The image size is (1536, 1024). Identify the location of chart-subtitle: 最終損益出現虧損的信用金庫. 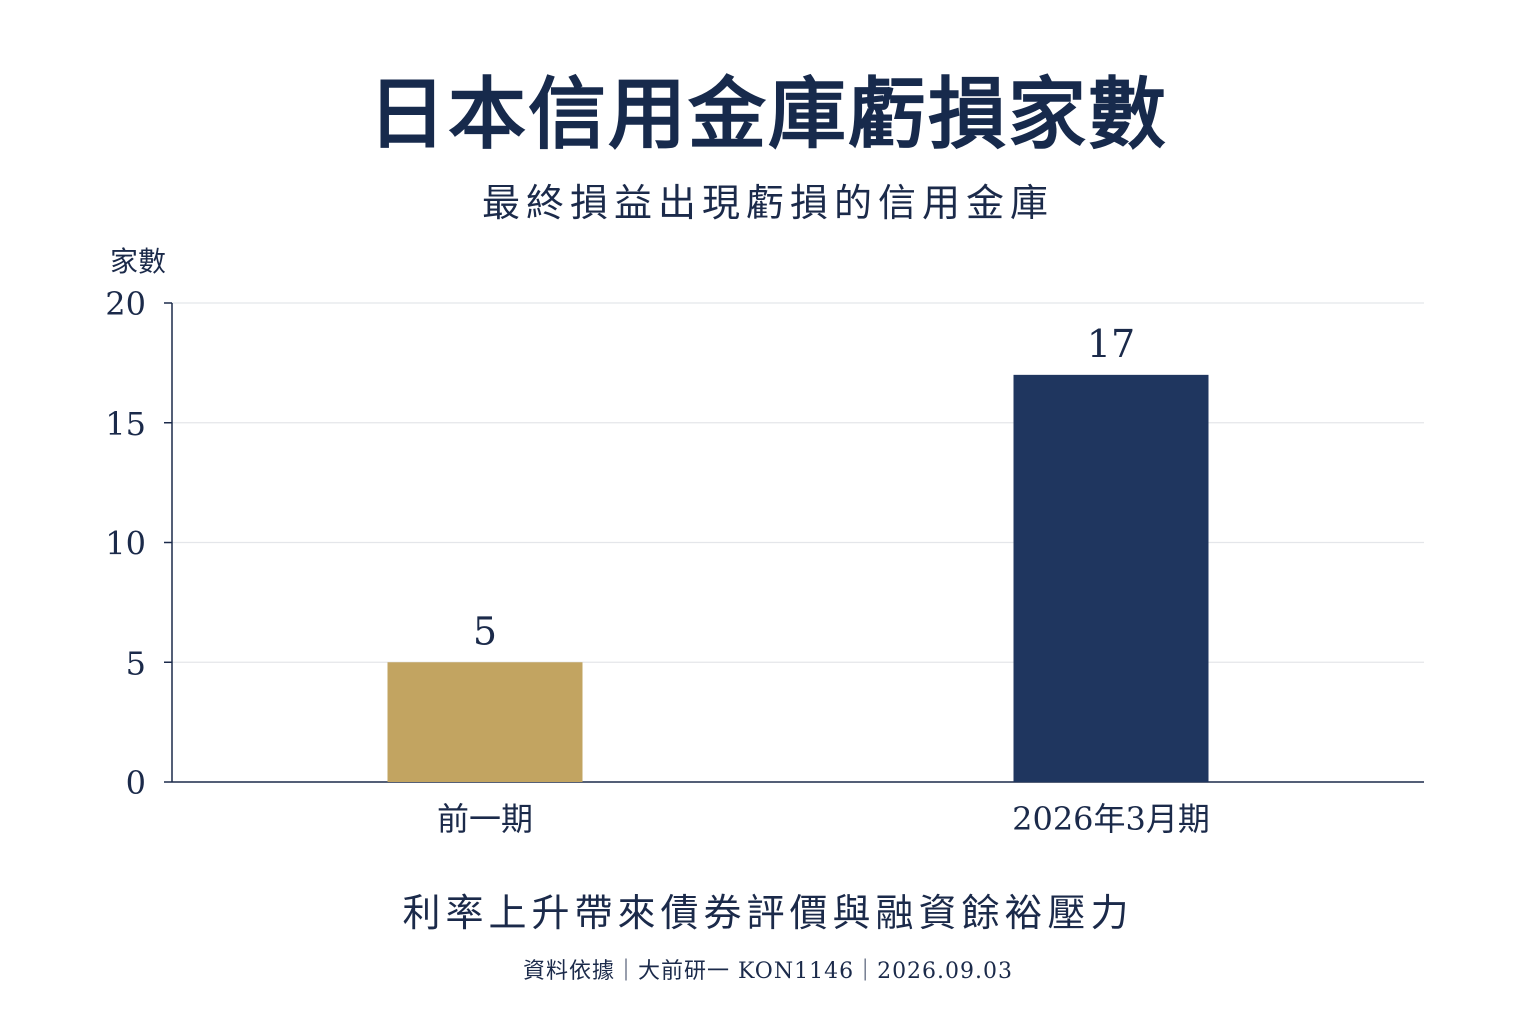
(767, 203).